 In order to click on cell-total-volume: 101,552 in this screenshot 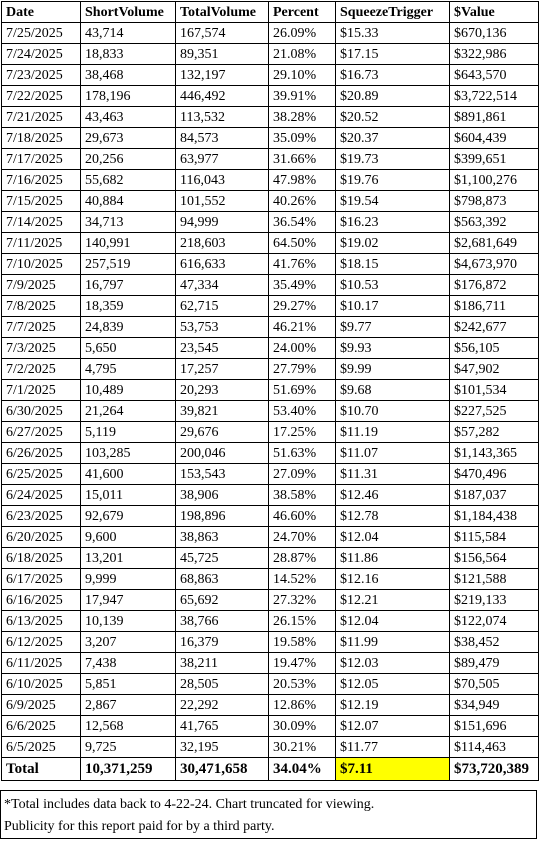, I will do `click(222, 201)`.